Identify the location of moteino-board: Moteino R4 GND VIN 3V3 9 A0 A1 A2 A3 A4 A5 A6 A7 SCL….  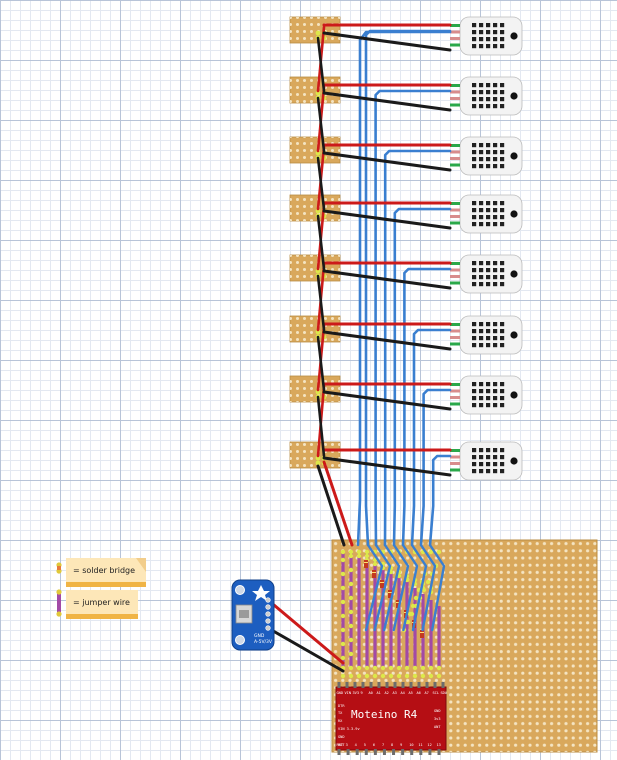
(391, 718).